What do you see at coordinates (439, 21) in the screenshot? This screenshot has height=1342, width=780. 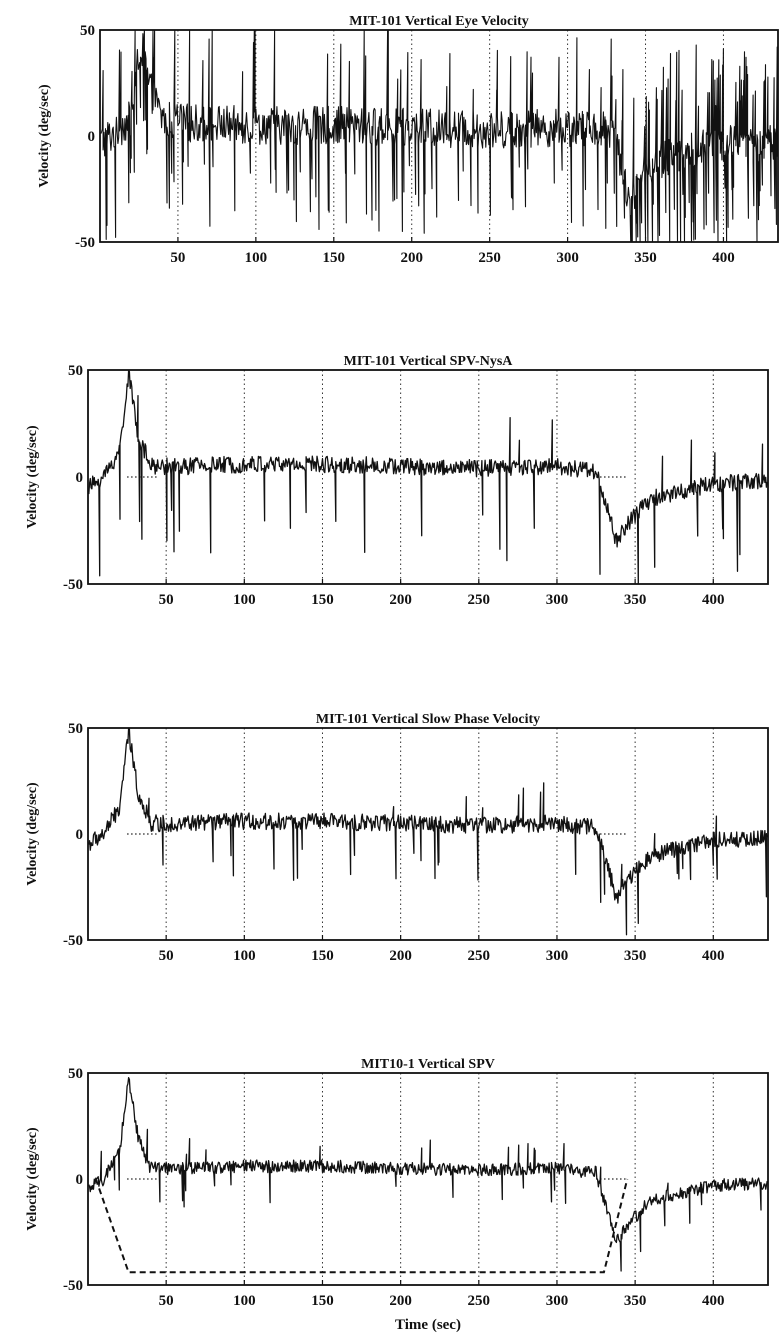 I see `panel-title: MIT-101 Vertical Eye Velocity` at bounding box center [439, 21].